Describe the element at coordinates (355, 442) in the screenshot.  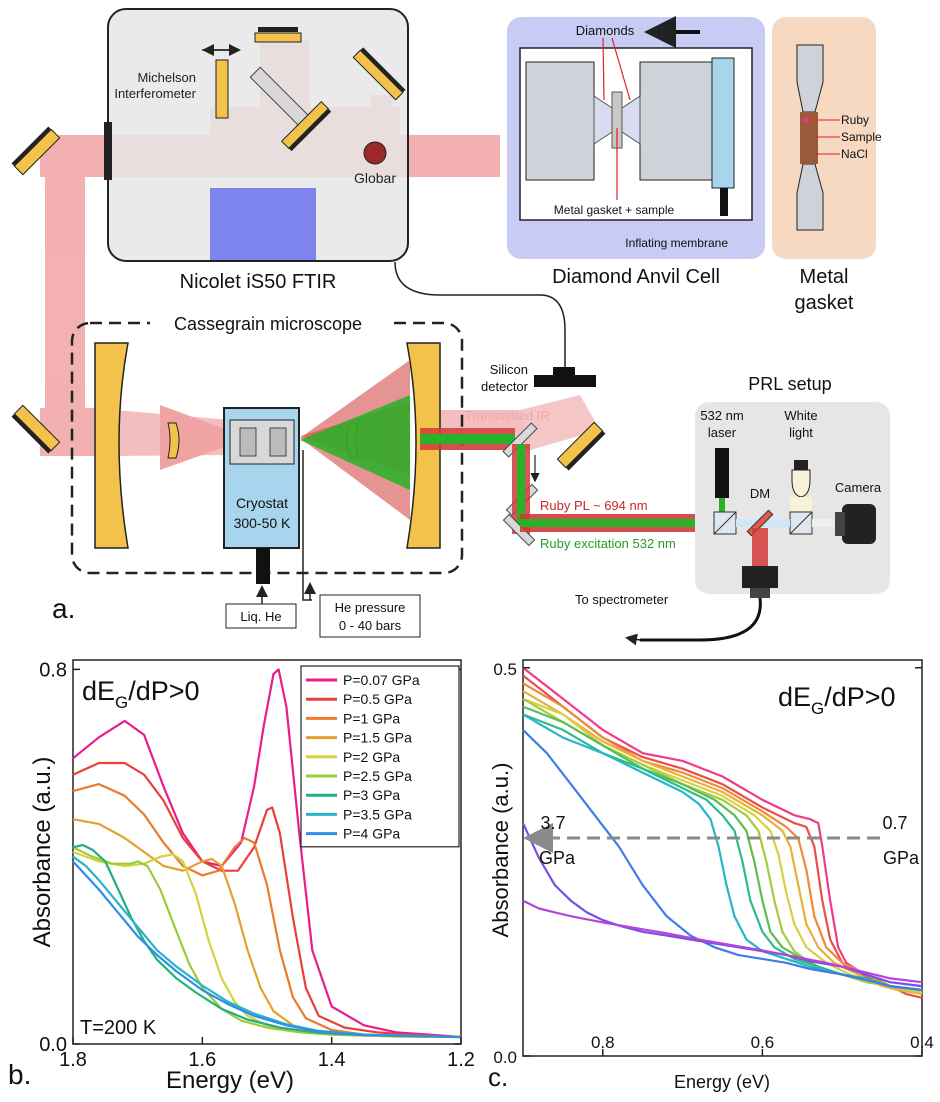
I see `green-cone` at that location.